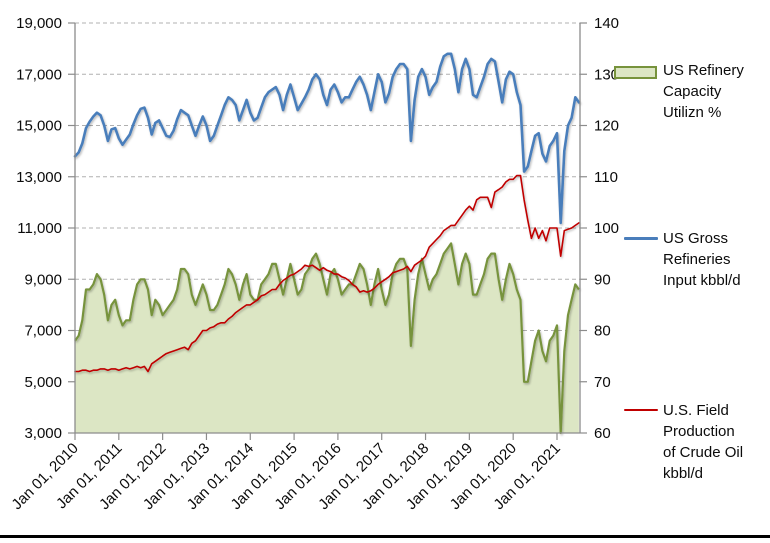 The image size is (770, 543). I want to click on area-swatch-icon, so click(638, 69).